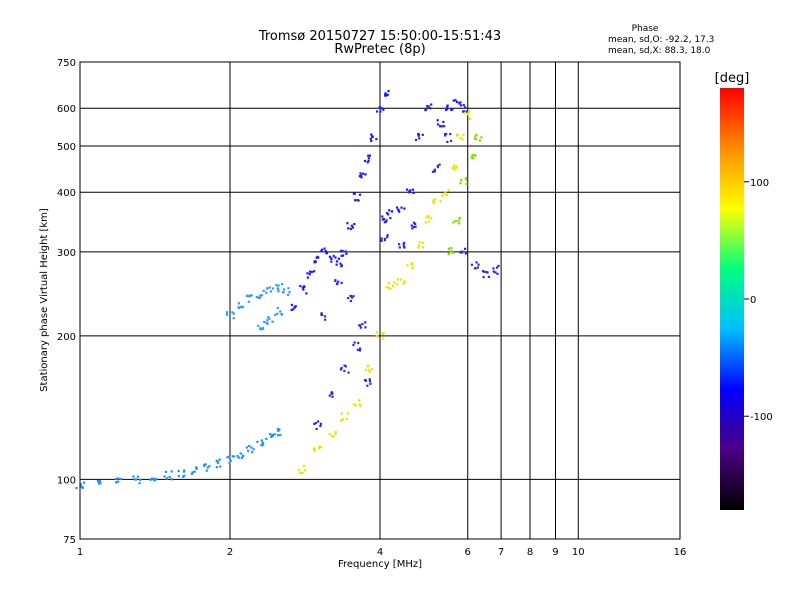  What do you see at coordinates (80, 552) in the screenshot?
I see `x-tick-label: 1` at bounding box center [80, 552].